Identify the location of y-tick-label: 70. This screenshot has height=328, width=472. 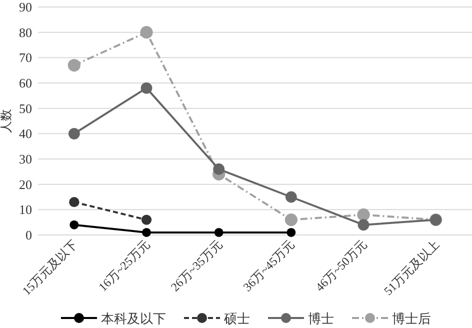
(25, 58).